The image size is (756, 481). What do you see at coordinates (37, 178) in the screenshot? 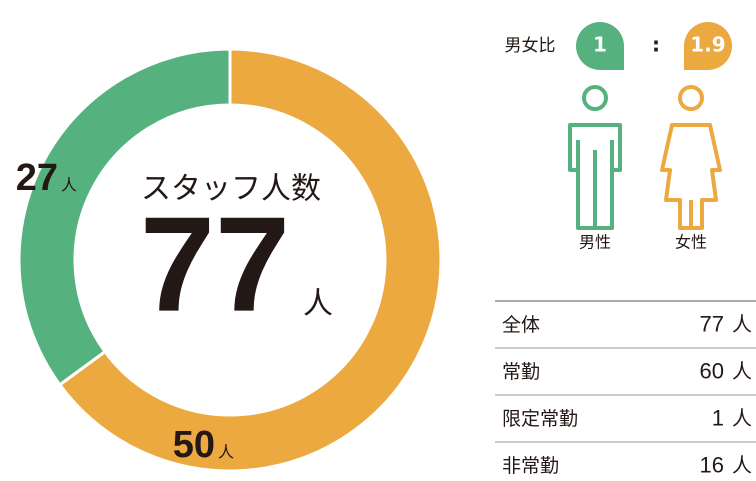
I see `value-label: 27` at bounding box center [37, 178].